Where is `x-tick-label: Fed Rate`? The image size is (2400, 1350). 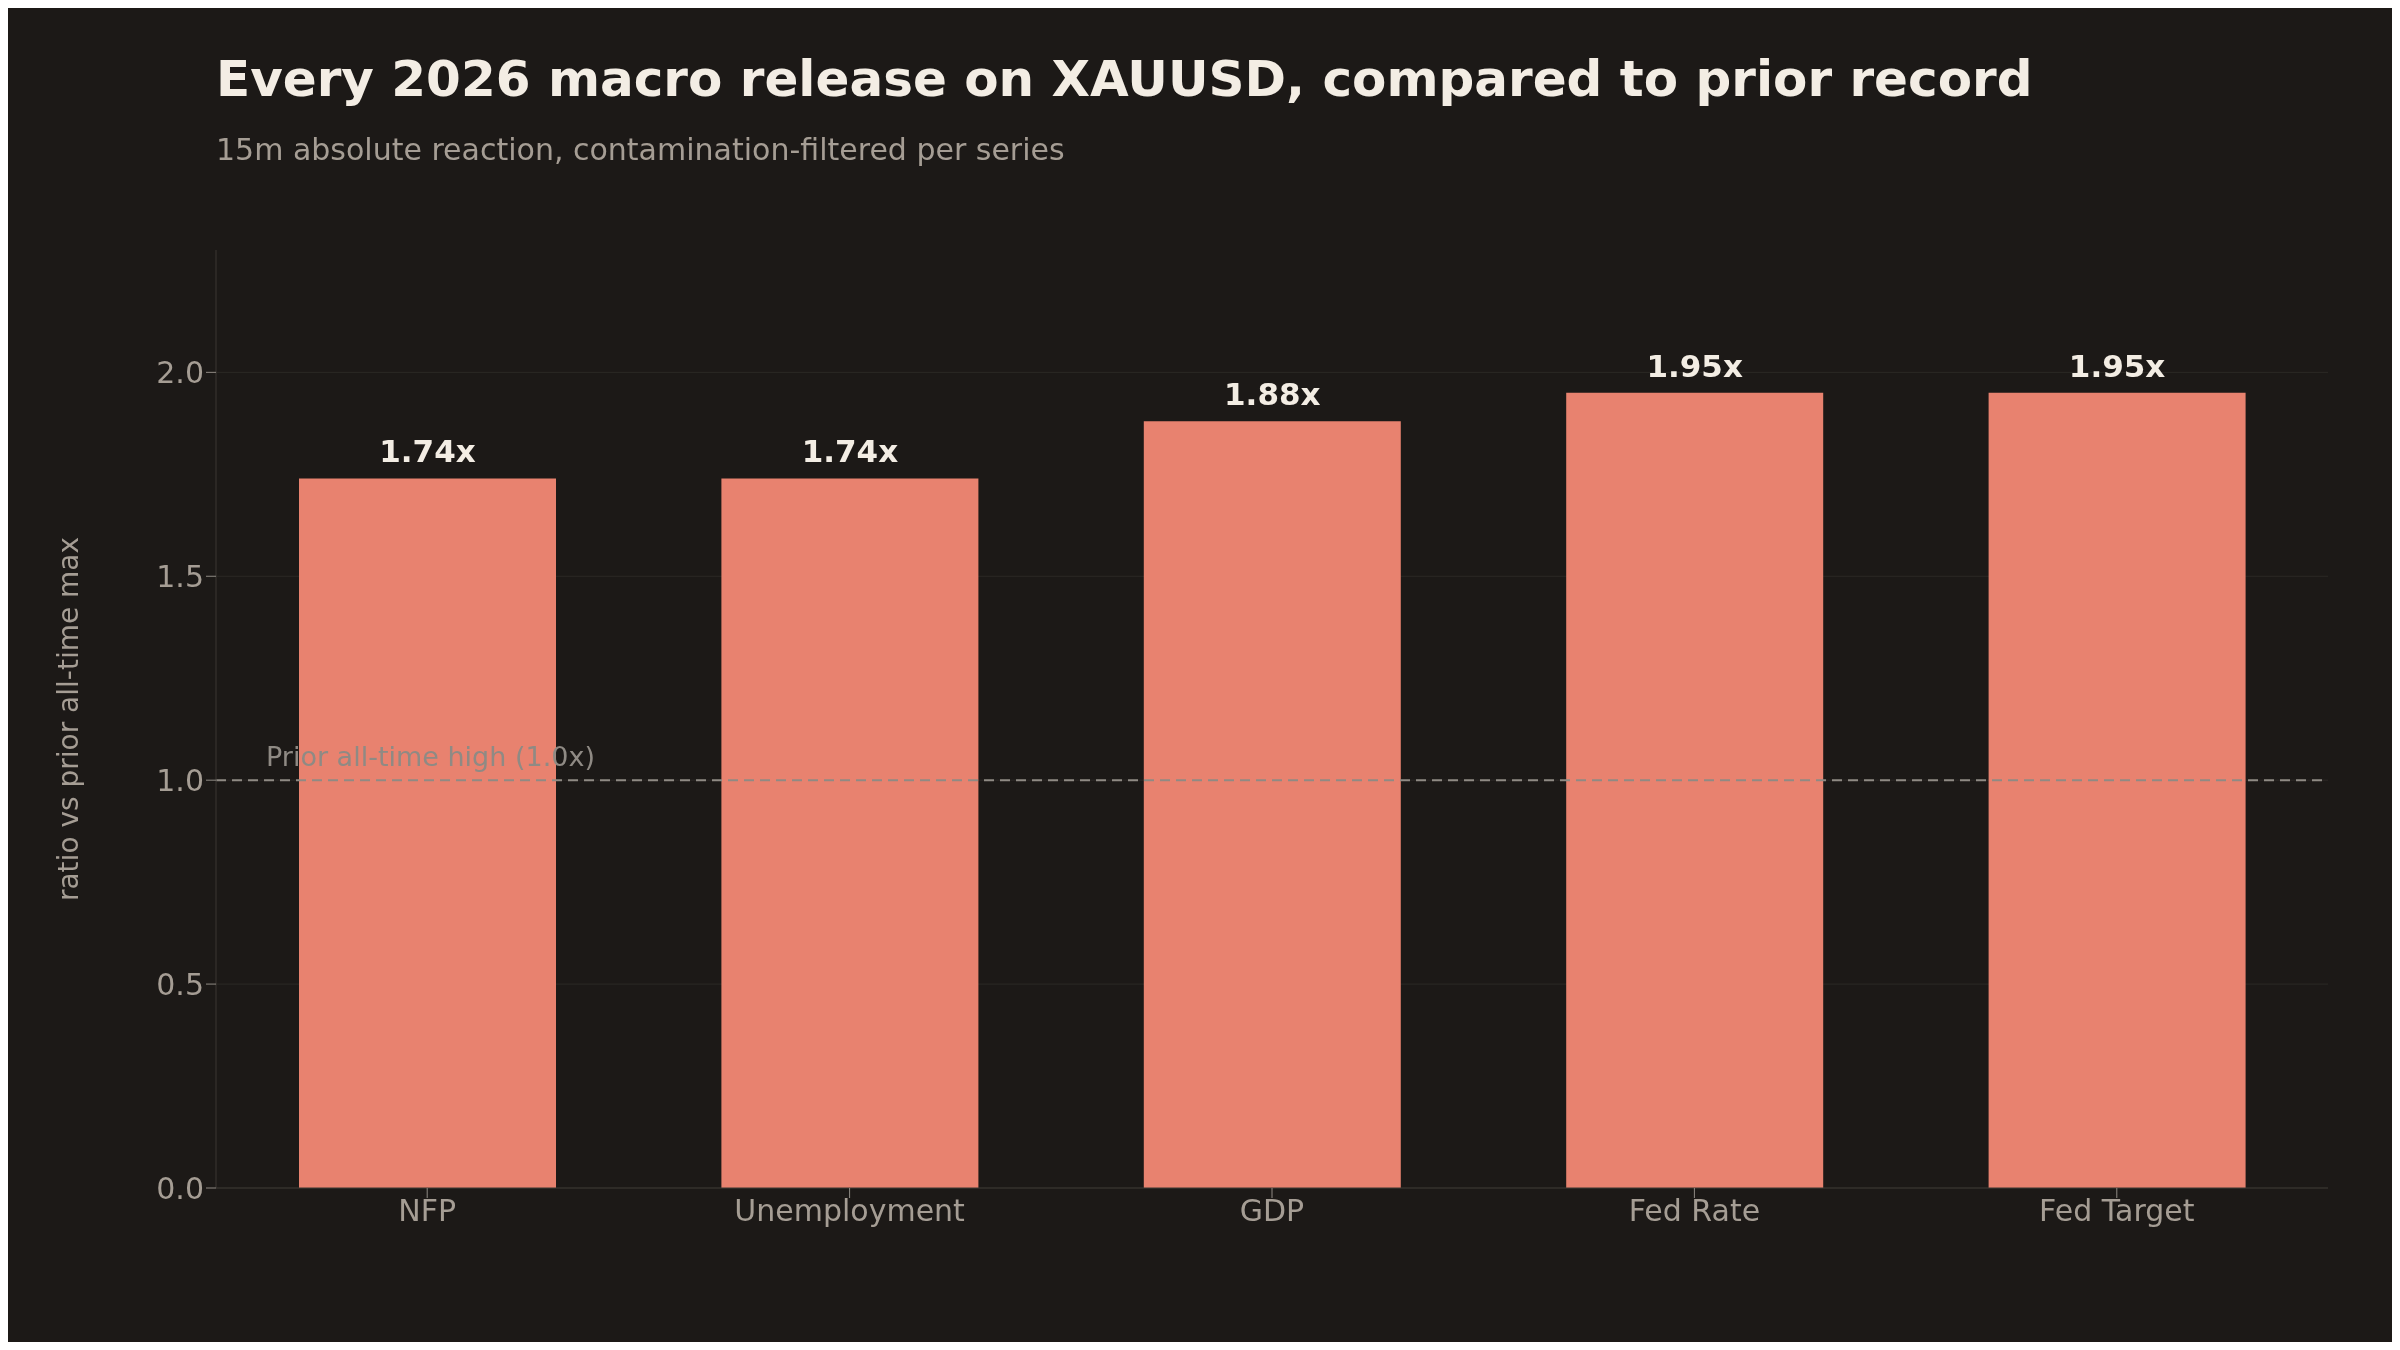 x-tick-label: Fed Rate is located at coordinates (1694, 1211).